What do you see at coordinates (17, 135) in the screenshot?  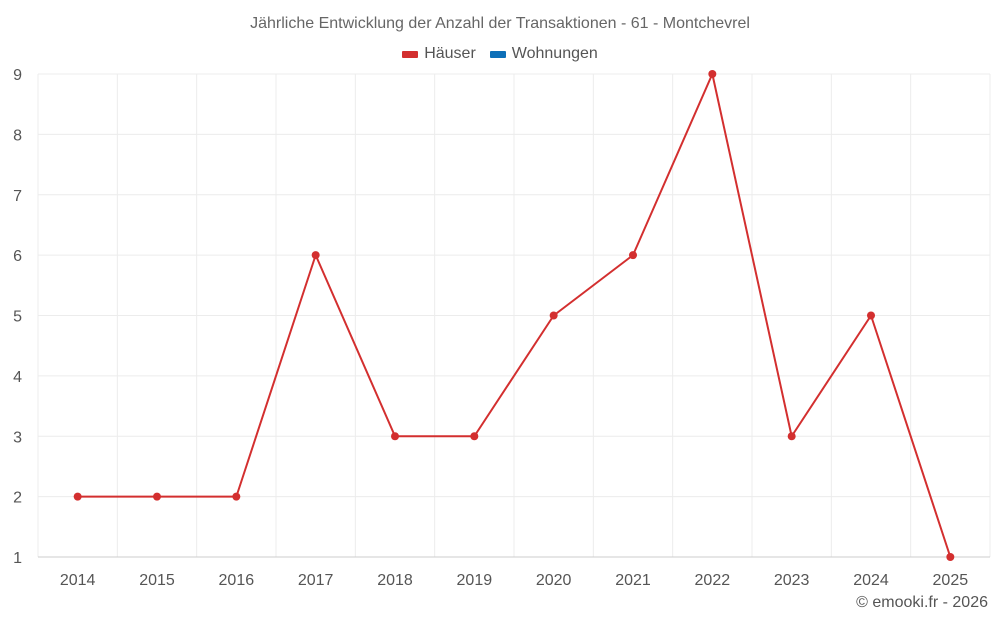 I see `y-tick-label: 8` at bounding box center [17, 135].